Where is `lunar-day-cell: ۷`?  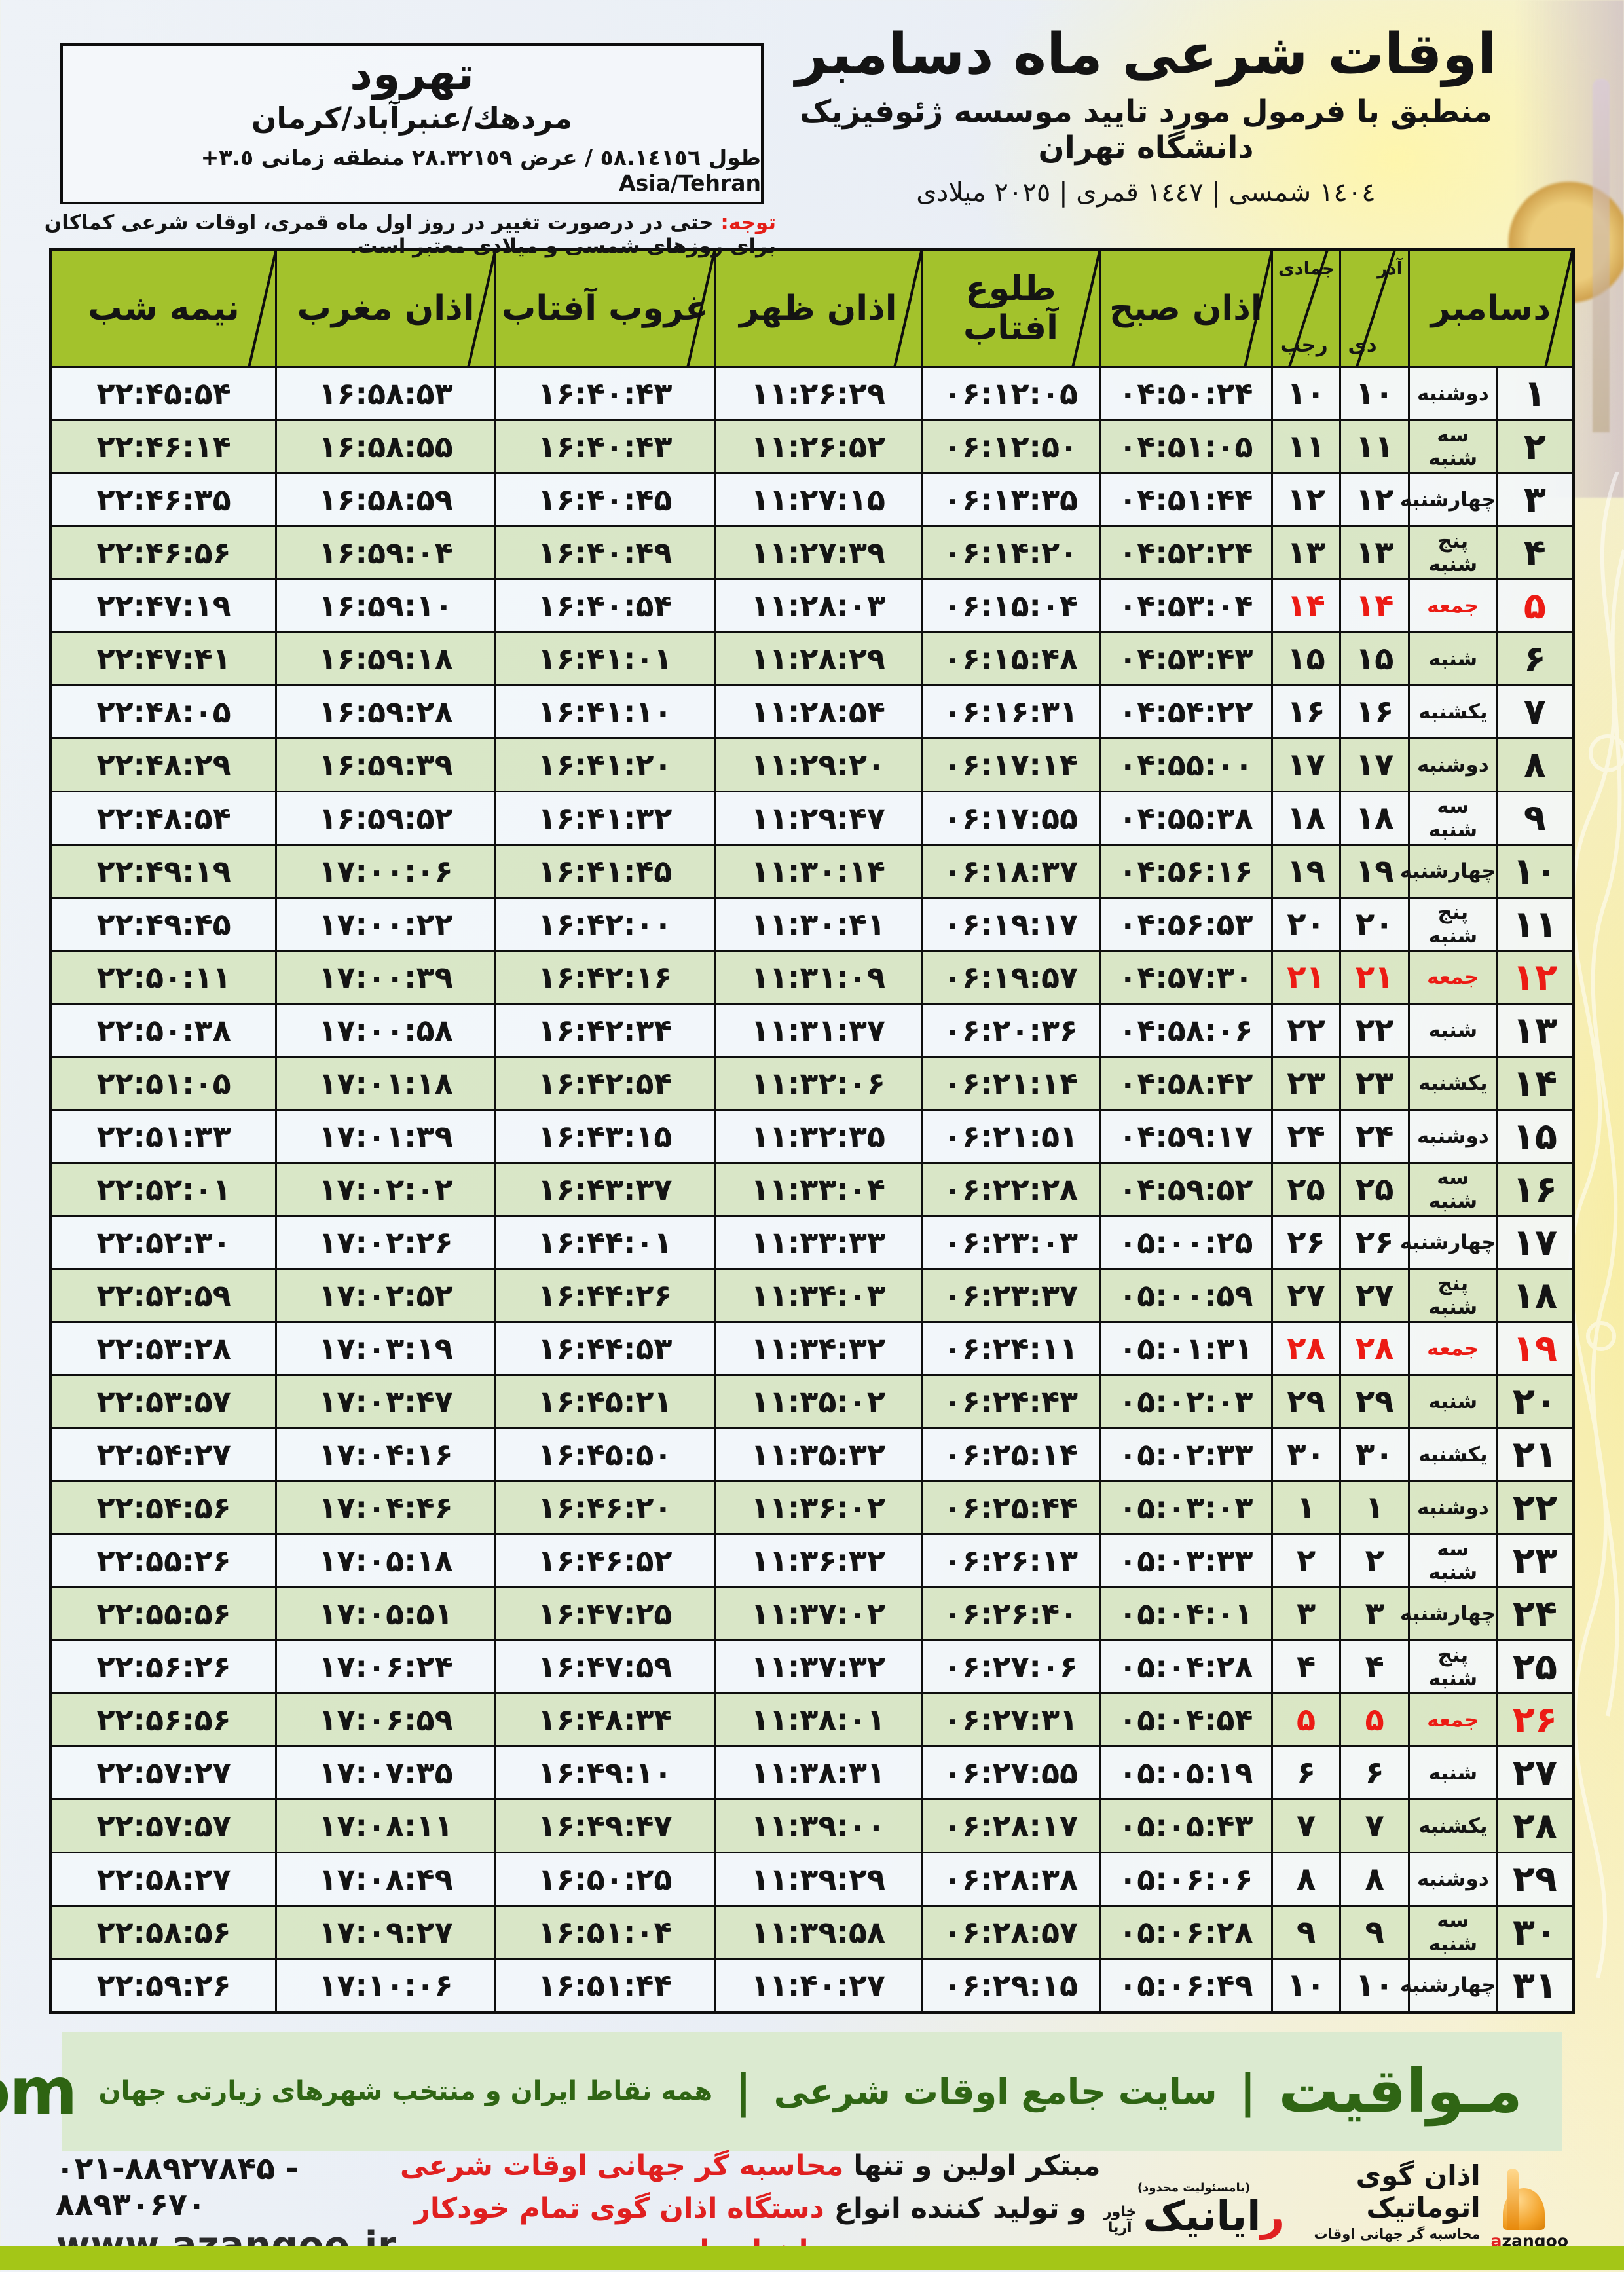 lunar-day-cell: ۷ is located at coordinates (1306, 1825).